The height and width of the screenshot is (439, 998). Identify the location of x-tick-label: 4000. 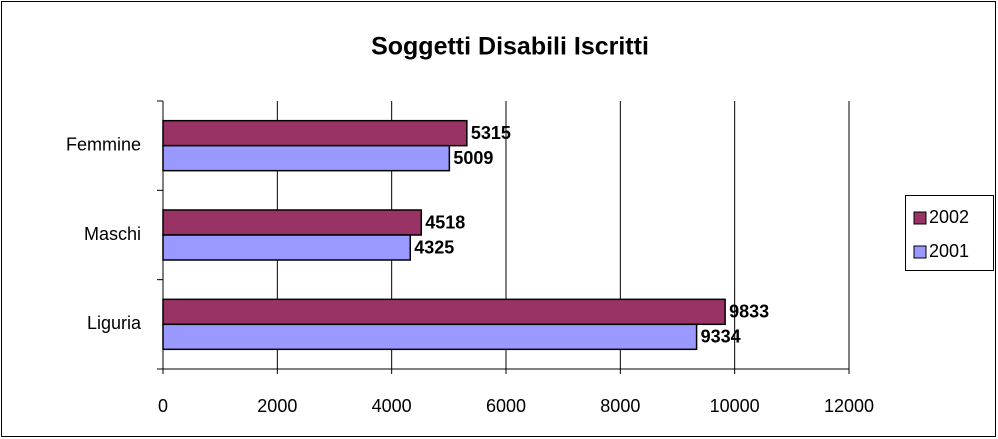
(392, 406).